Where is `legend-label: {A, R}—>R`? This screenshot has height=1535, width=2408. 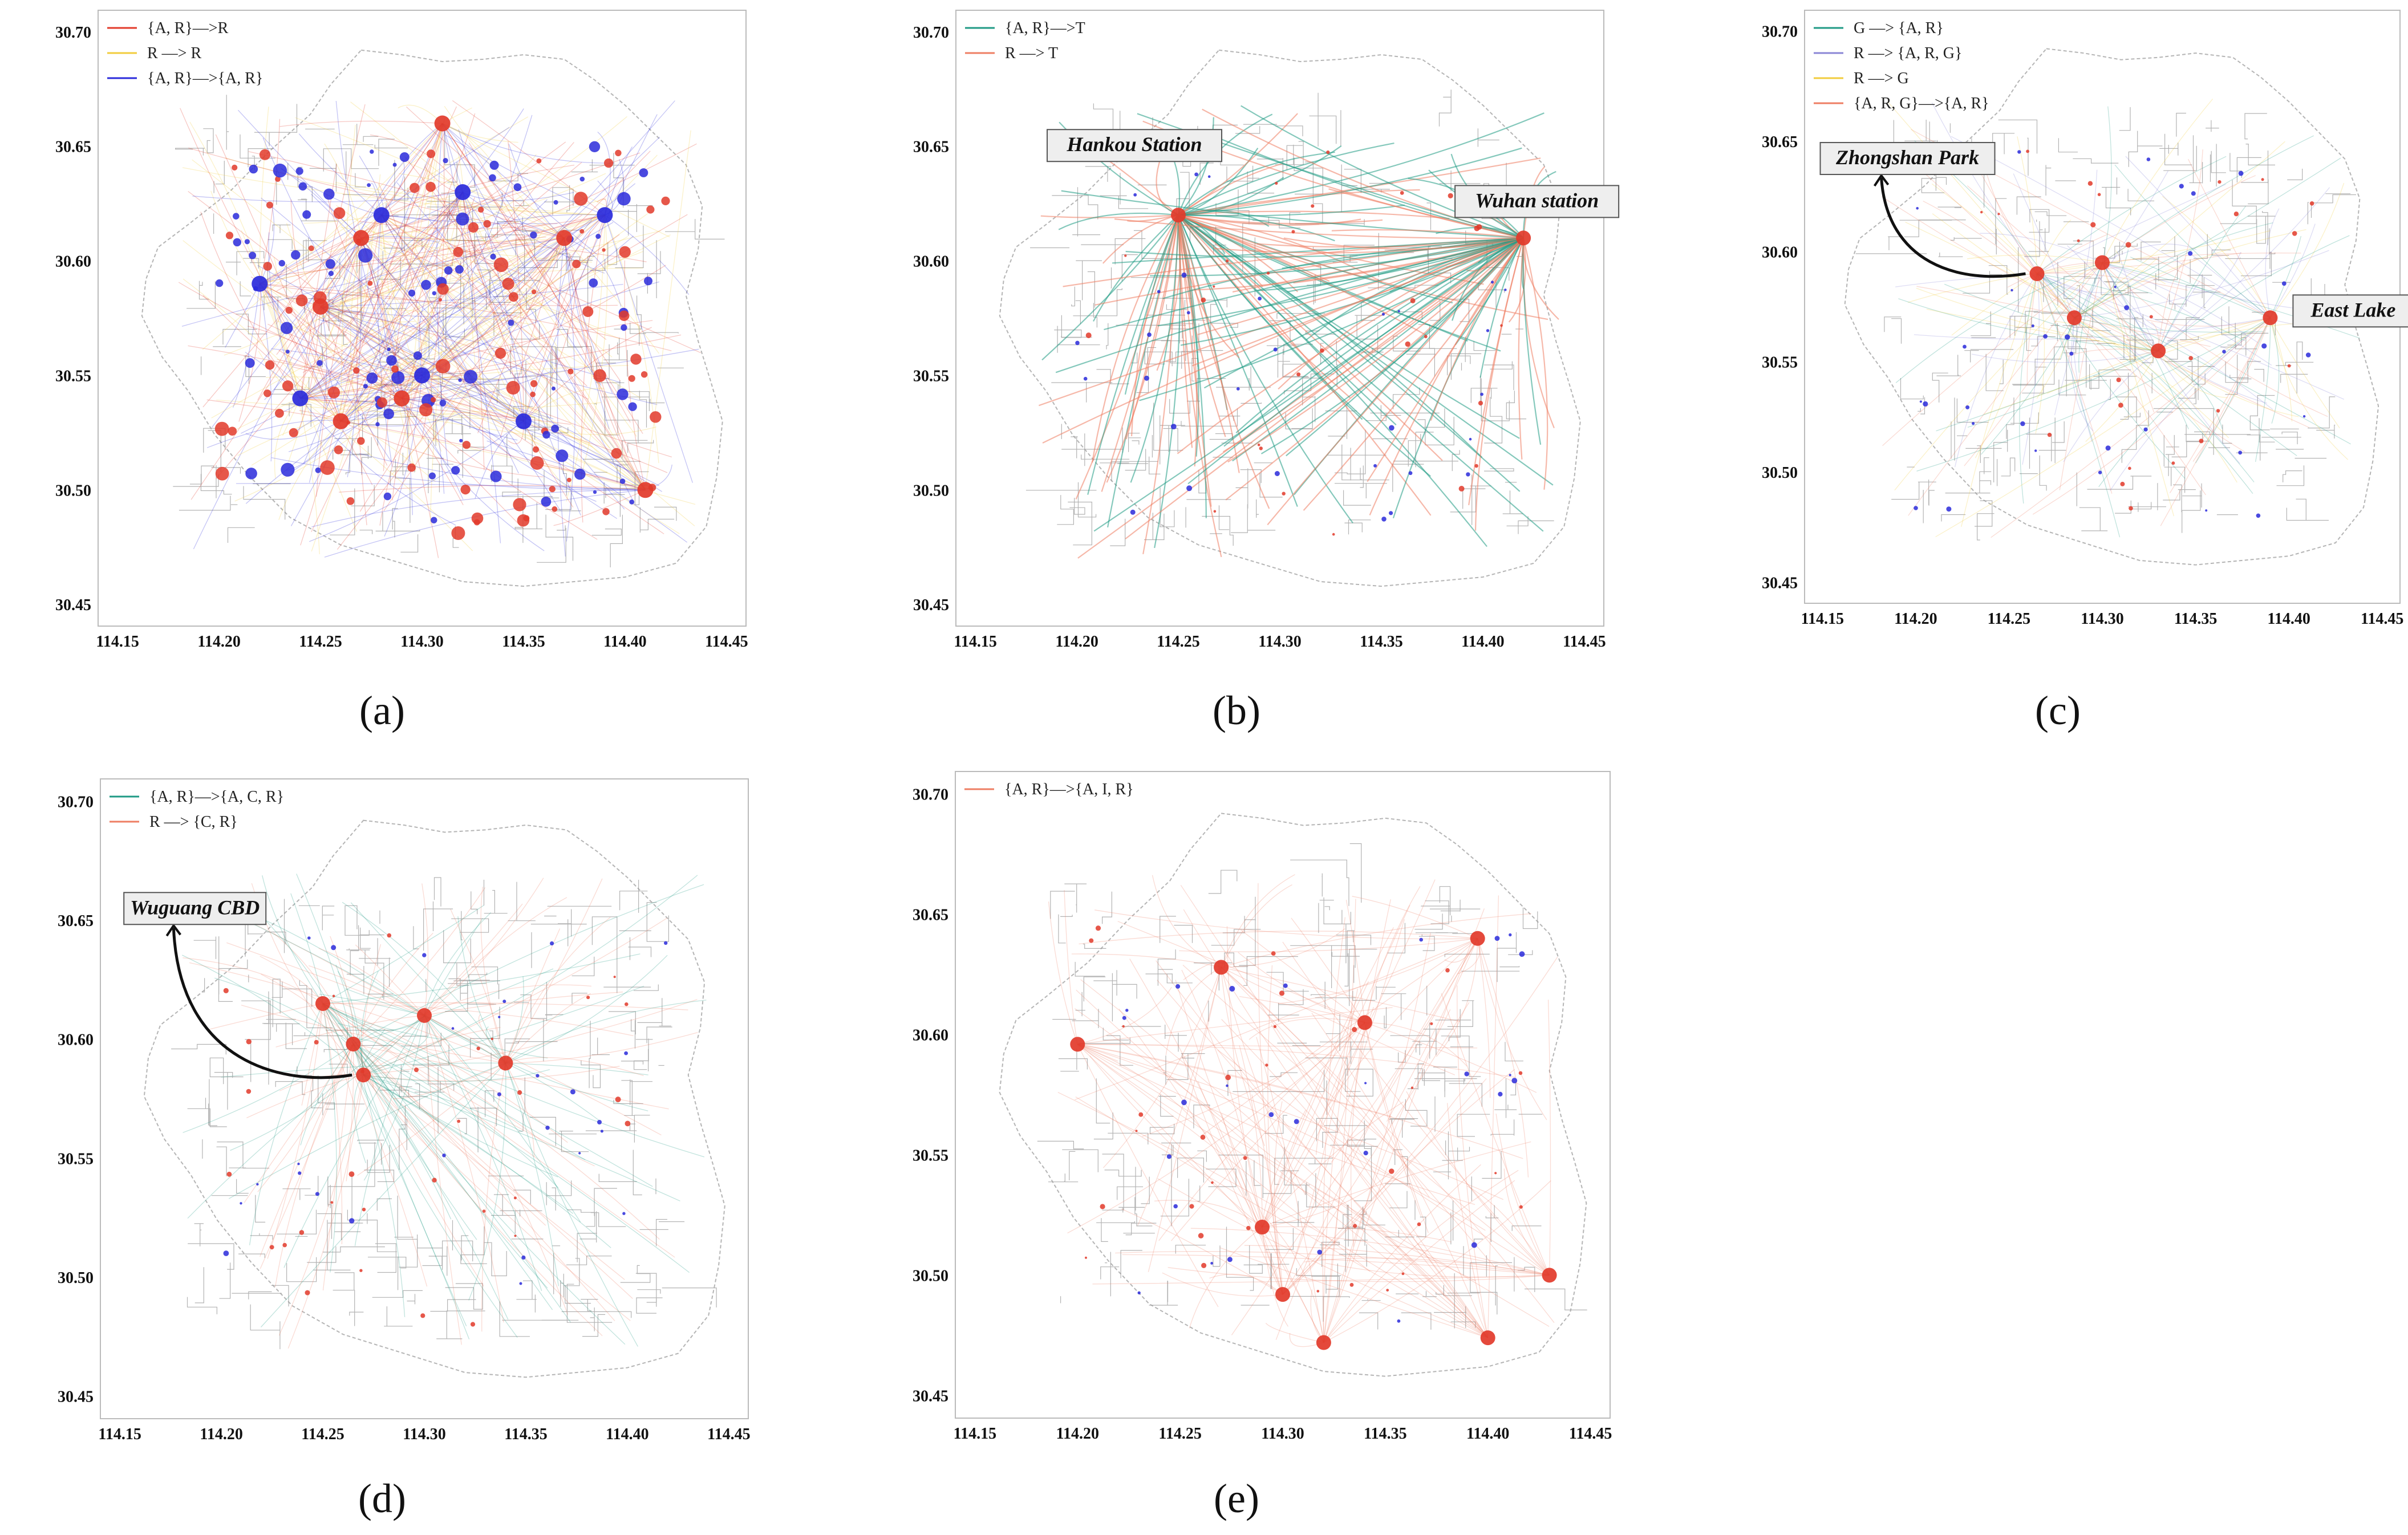 legend-label: {A, R}—>R is located at coordinates (188, 28).